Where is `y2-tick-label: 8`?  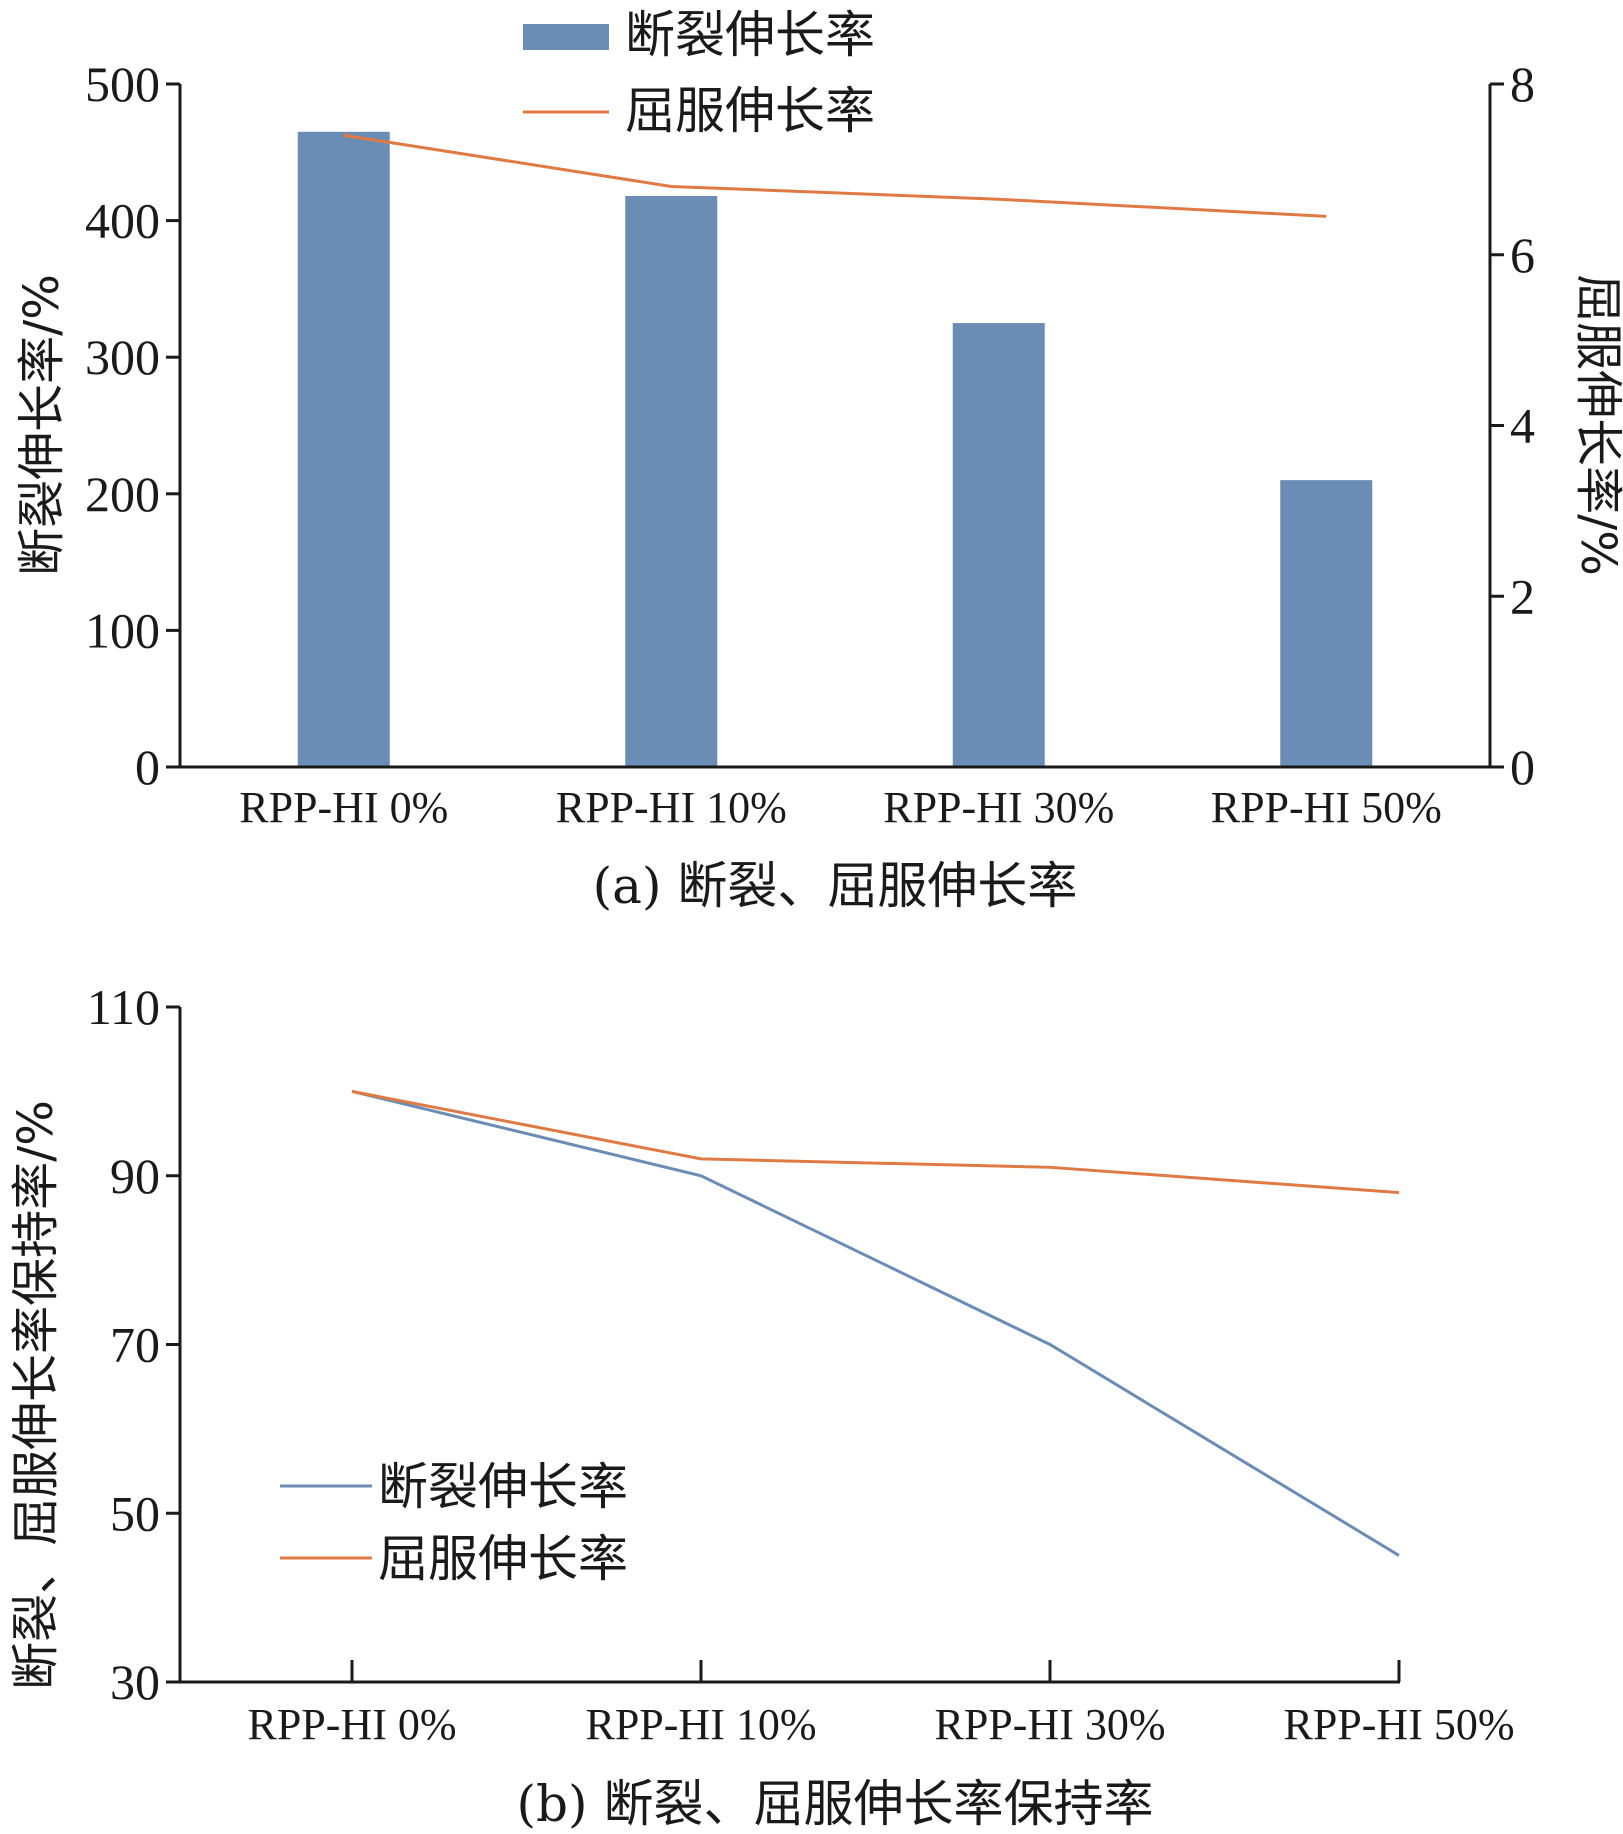 y2-tick-label: 8 is located at coordinates (1522, 84).